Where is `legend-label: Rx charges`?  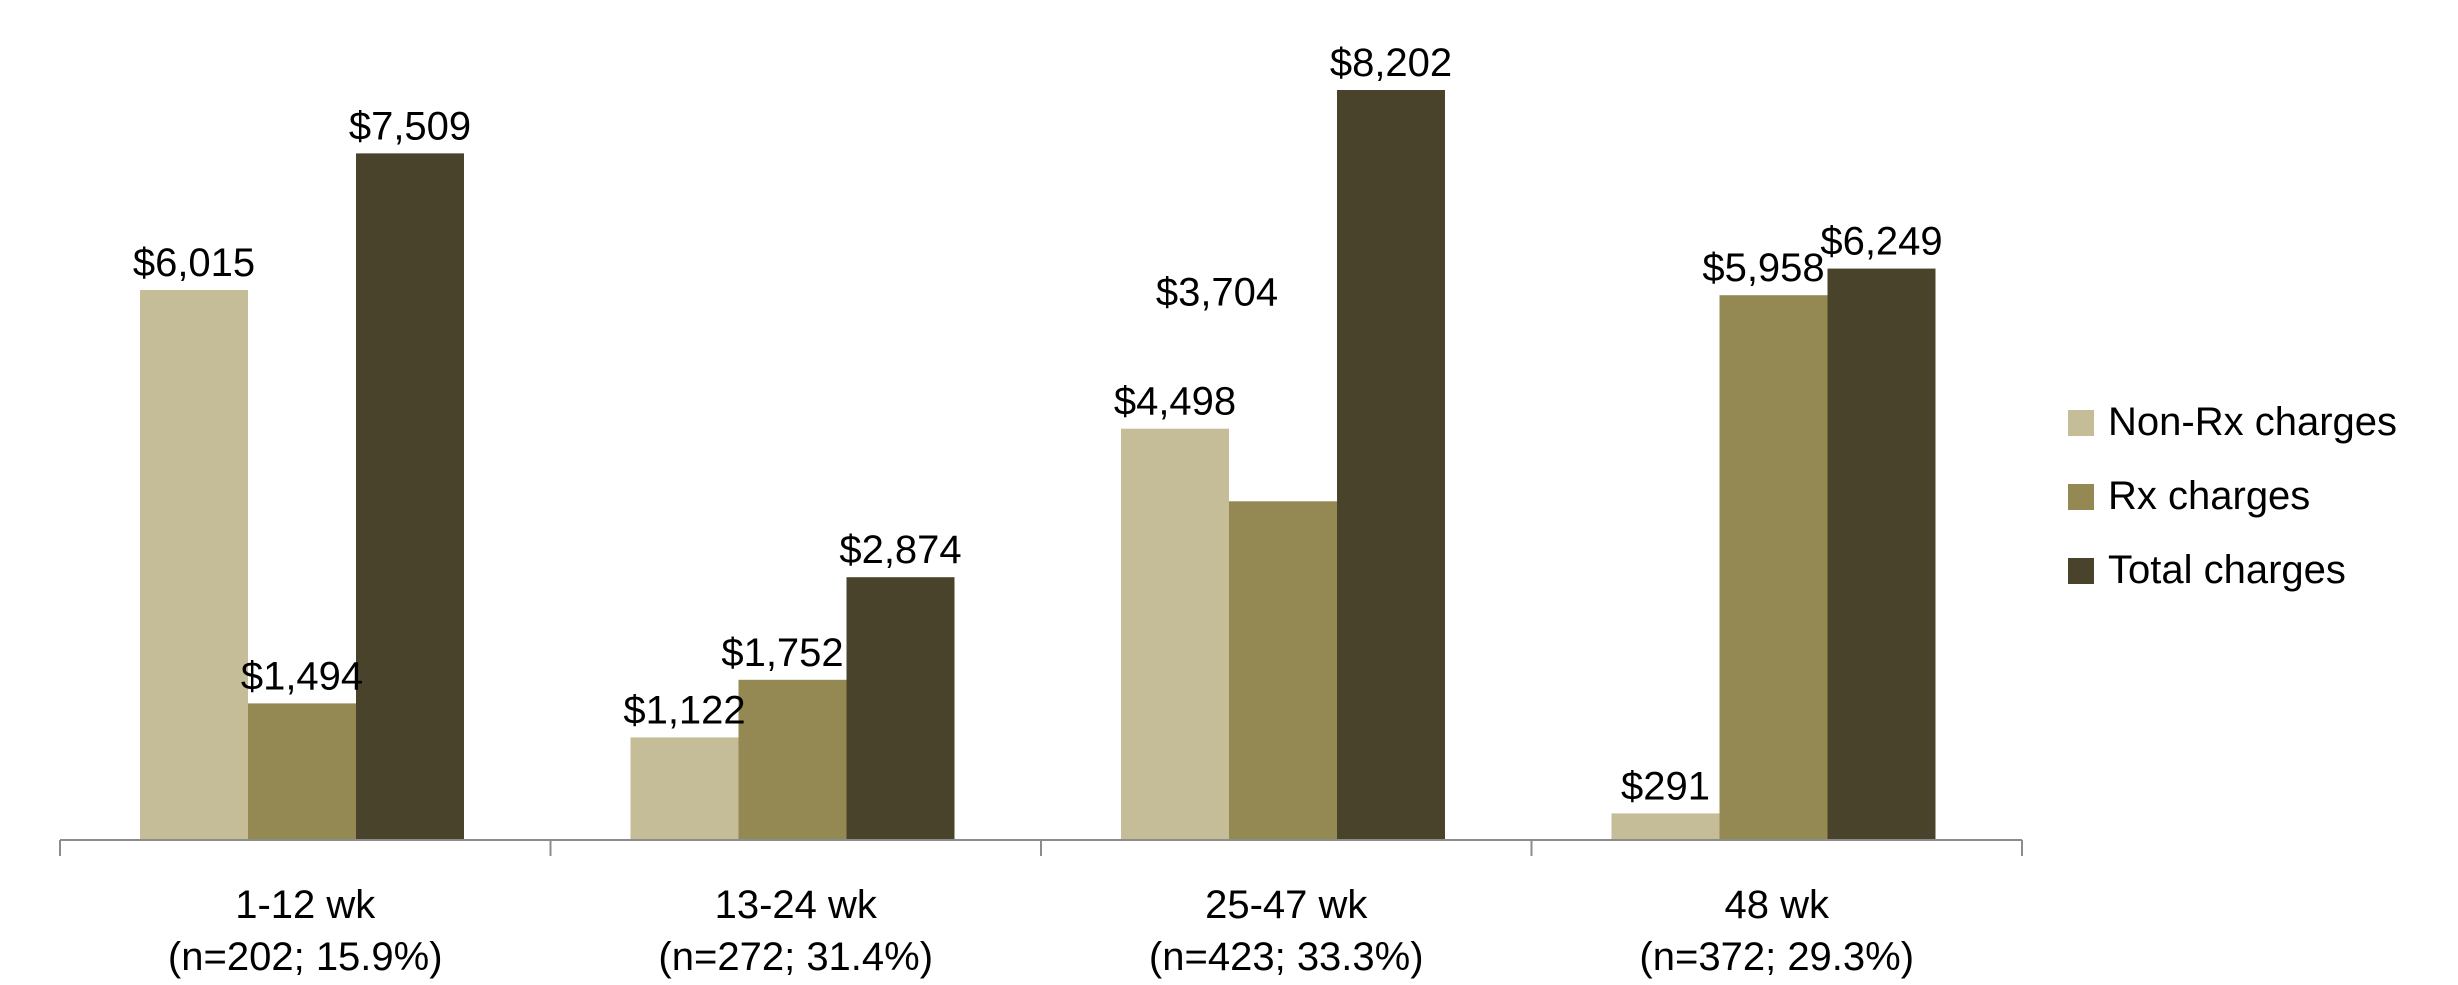
legend-label: Rx charges is located at coordinates (2209, 496).